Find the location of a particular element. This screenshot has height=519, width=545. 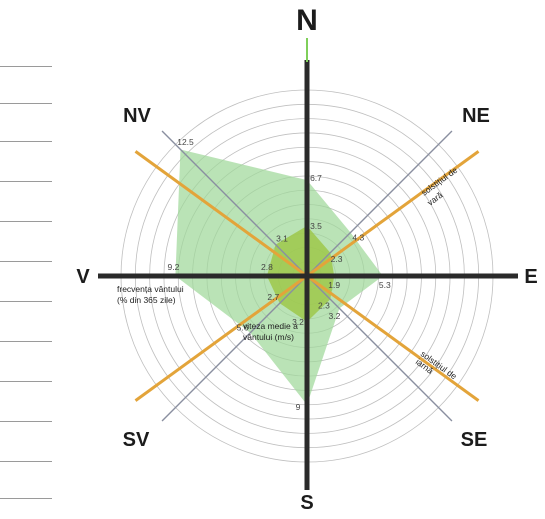

speed-value-ne: 2.3 is located at coordinates (337, 259).